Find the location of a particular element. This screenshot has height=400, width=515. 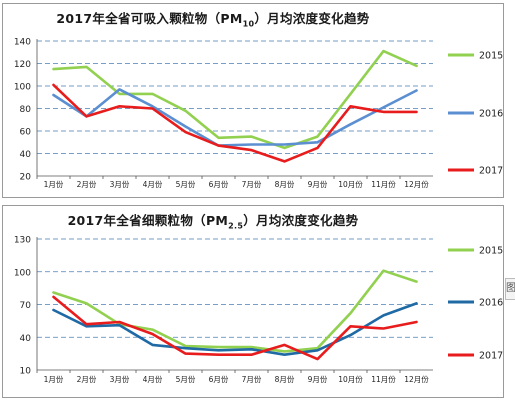

chart-title: 2017年全省可吸入颗粒物（PM10）月均浓度变化趋势 is located at coordinates (213, 18).